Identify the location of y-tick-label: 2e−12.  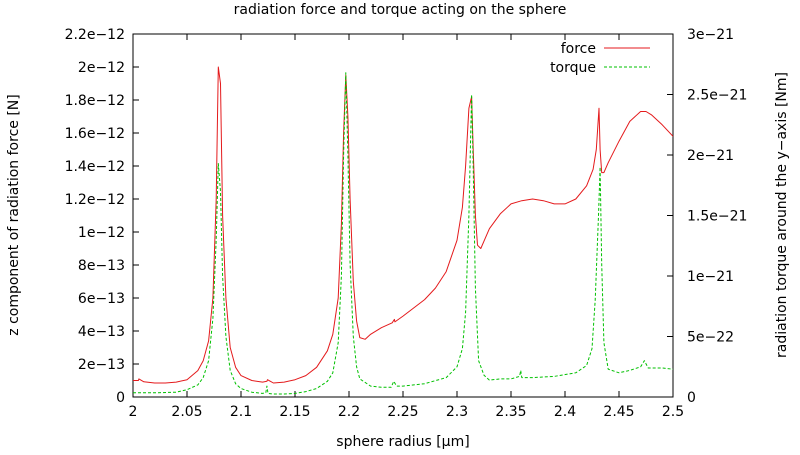
(101, 68).